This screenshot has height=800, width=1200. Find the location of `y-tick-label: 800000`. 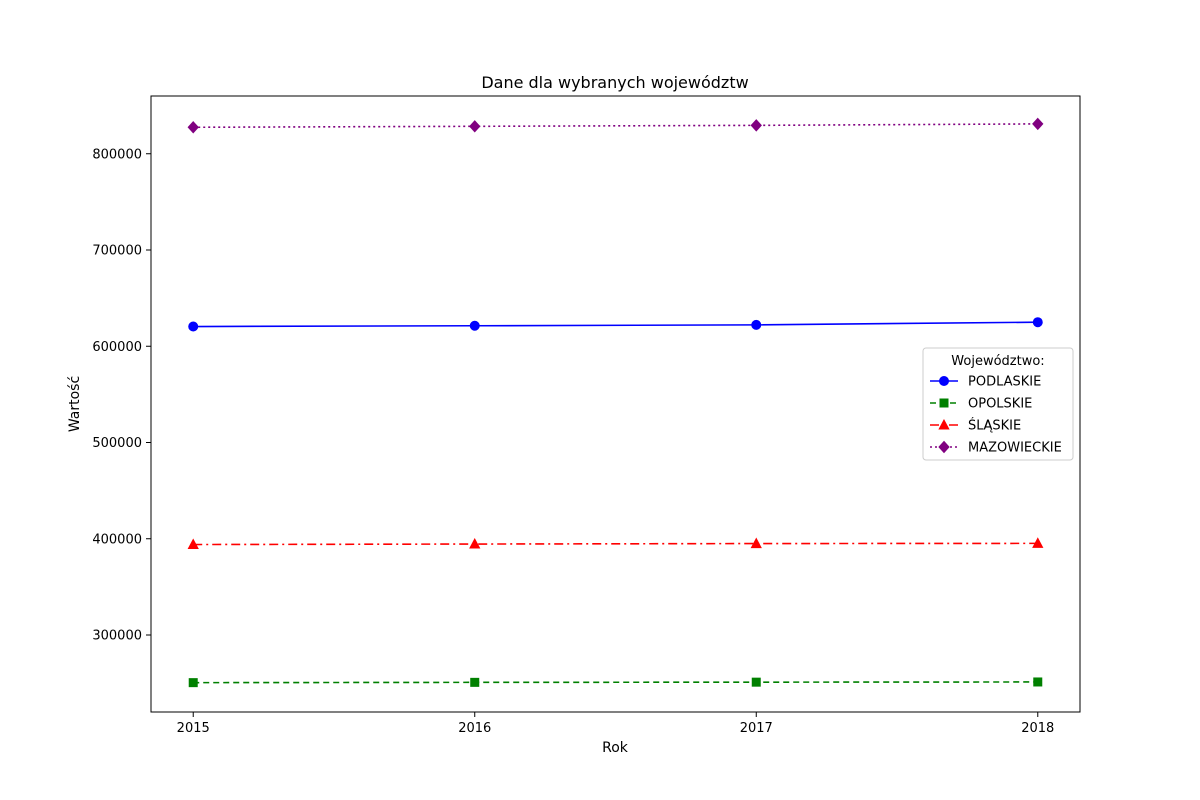

y-tick-label: 800000 is located at coordinates (117, 154).